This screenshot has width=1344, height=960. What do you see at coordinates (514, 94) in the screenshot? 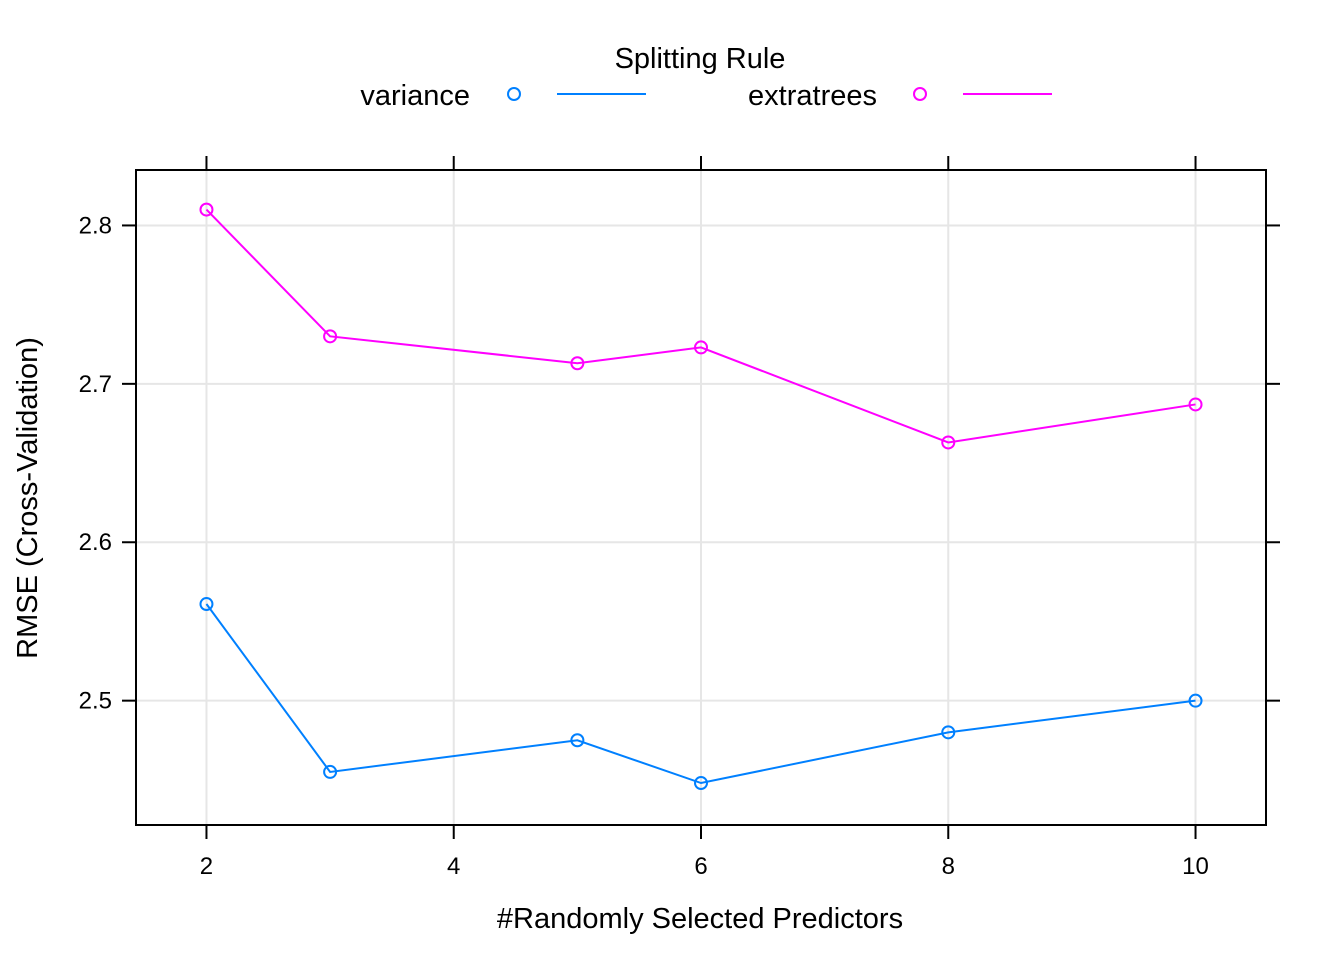
I see `legend-marker-variance` at bounding box center [514, 94].